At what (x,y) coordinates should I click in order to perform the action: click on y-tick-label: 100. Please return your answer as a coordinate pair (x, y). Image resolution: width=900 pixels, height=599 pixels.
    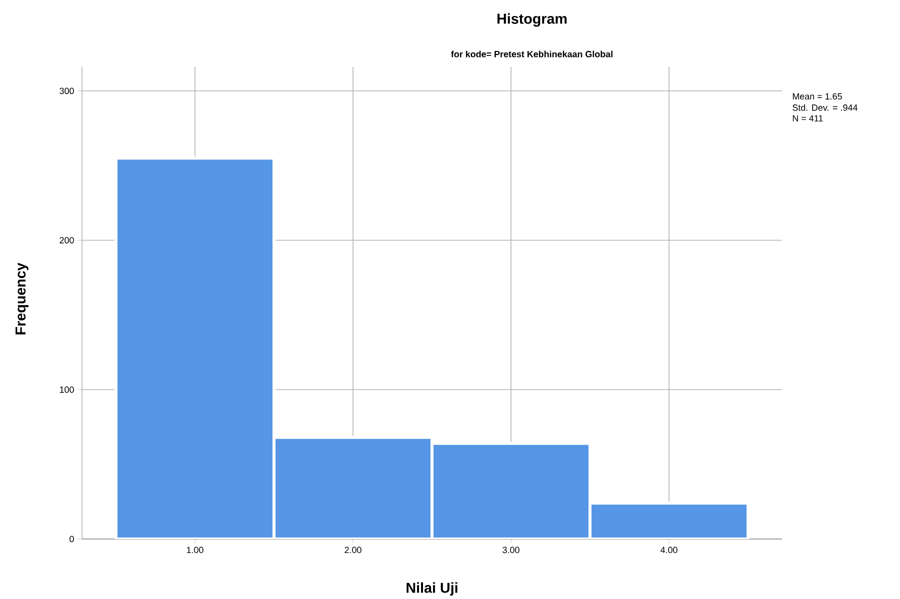
    Looking at the image, I should click on (67, 389).